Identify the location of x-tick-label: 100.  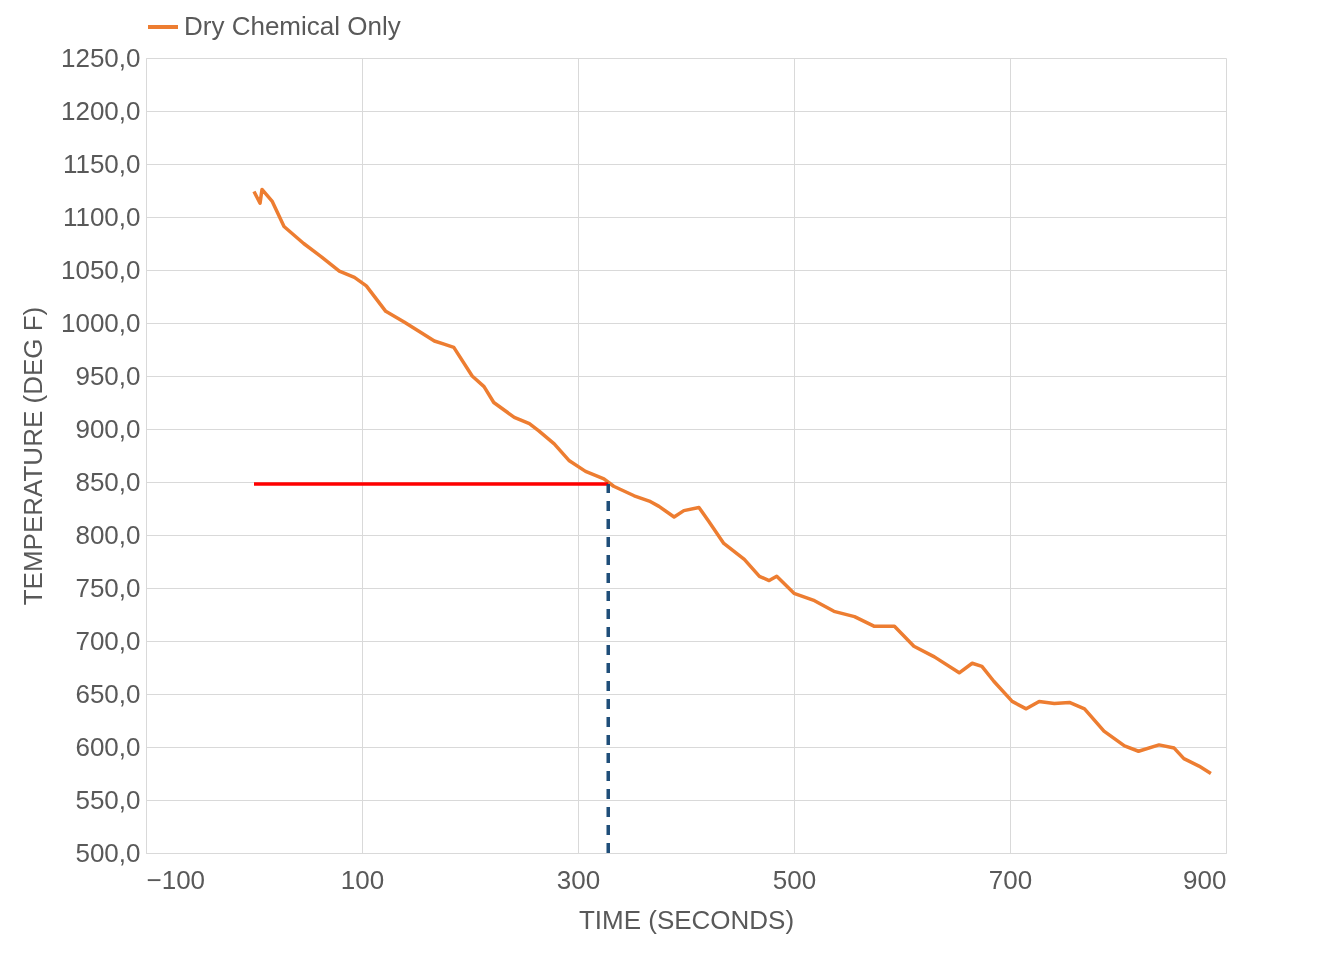
(362, 879).